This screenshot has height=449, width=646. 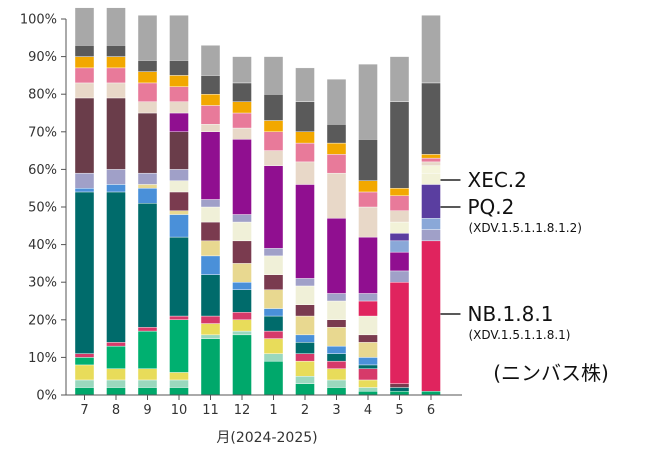 I want to click on x-tick-label: 6, so click(x=431, y=410).